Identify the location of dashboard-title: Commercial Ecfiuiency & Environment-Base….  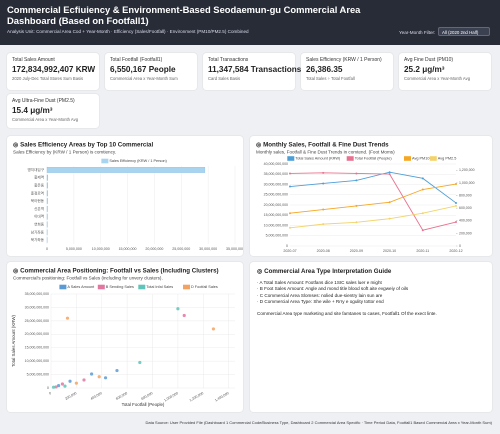
(184, 15).